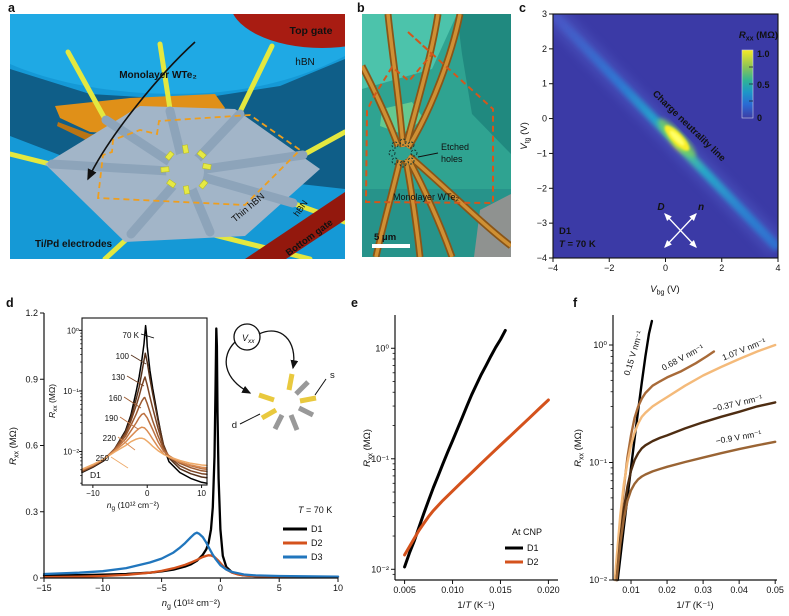  I want to click on inset-y-axis-label: Rxx (MΩ), so click(53, 401).